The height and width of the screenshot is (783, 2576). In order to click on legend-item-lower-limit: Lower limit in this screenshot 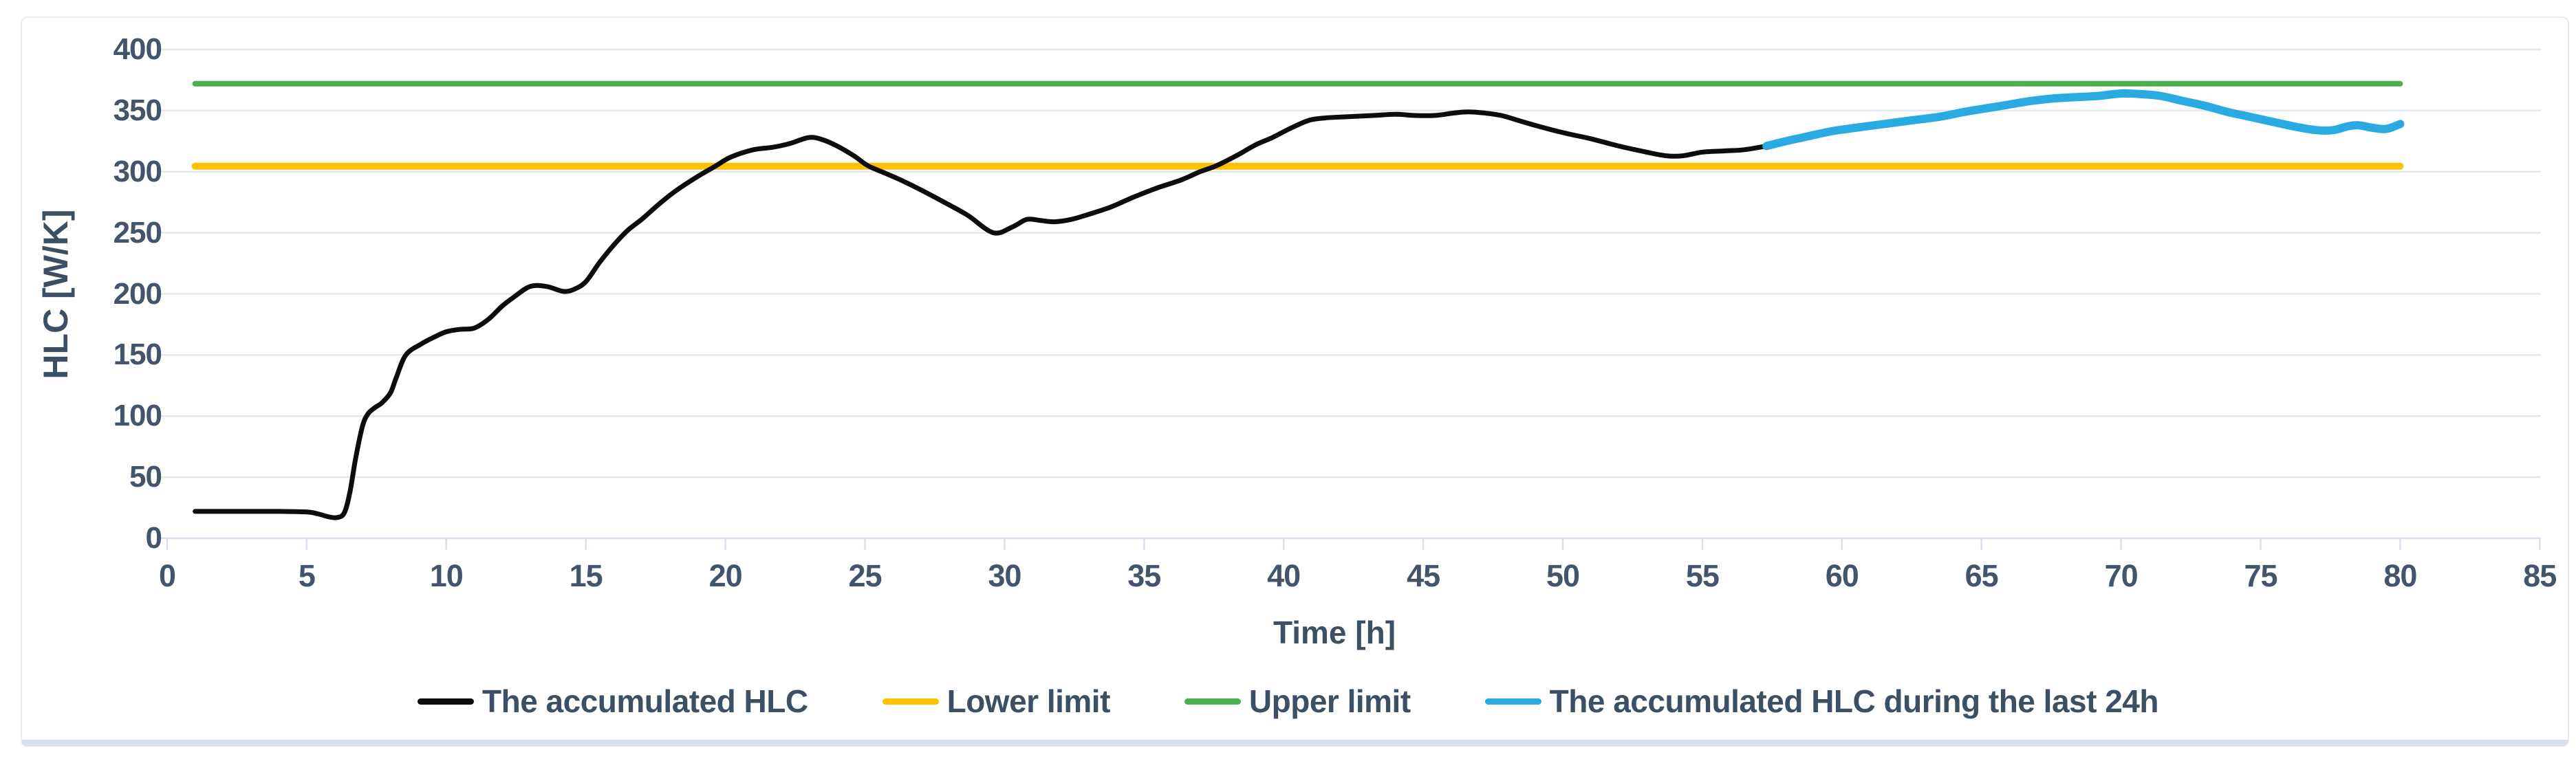, I will do `click(996, 701)`.